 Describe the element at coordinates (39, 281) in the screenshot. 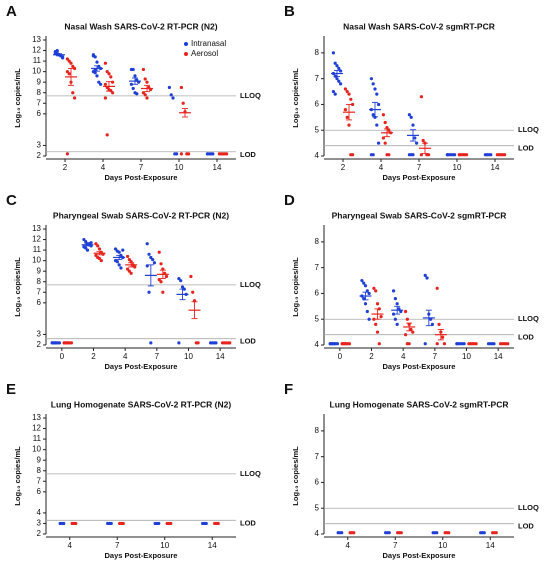

I see `y-tick-label: 8` at that location.